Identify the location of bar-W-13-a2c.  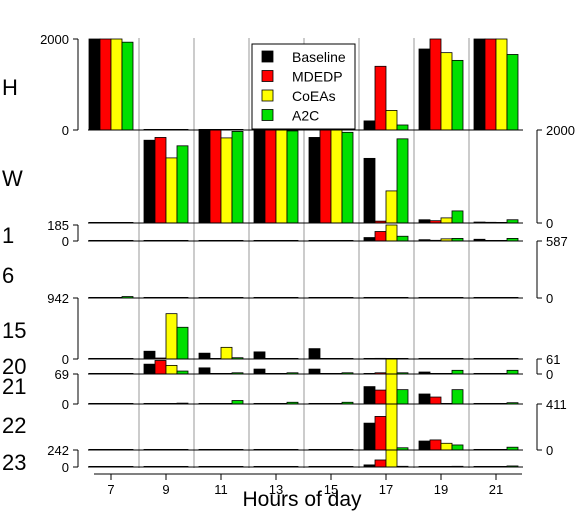
(292, 177).